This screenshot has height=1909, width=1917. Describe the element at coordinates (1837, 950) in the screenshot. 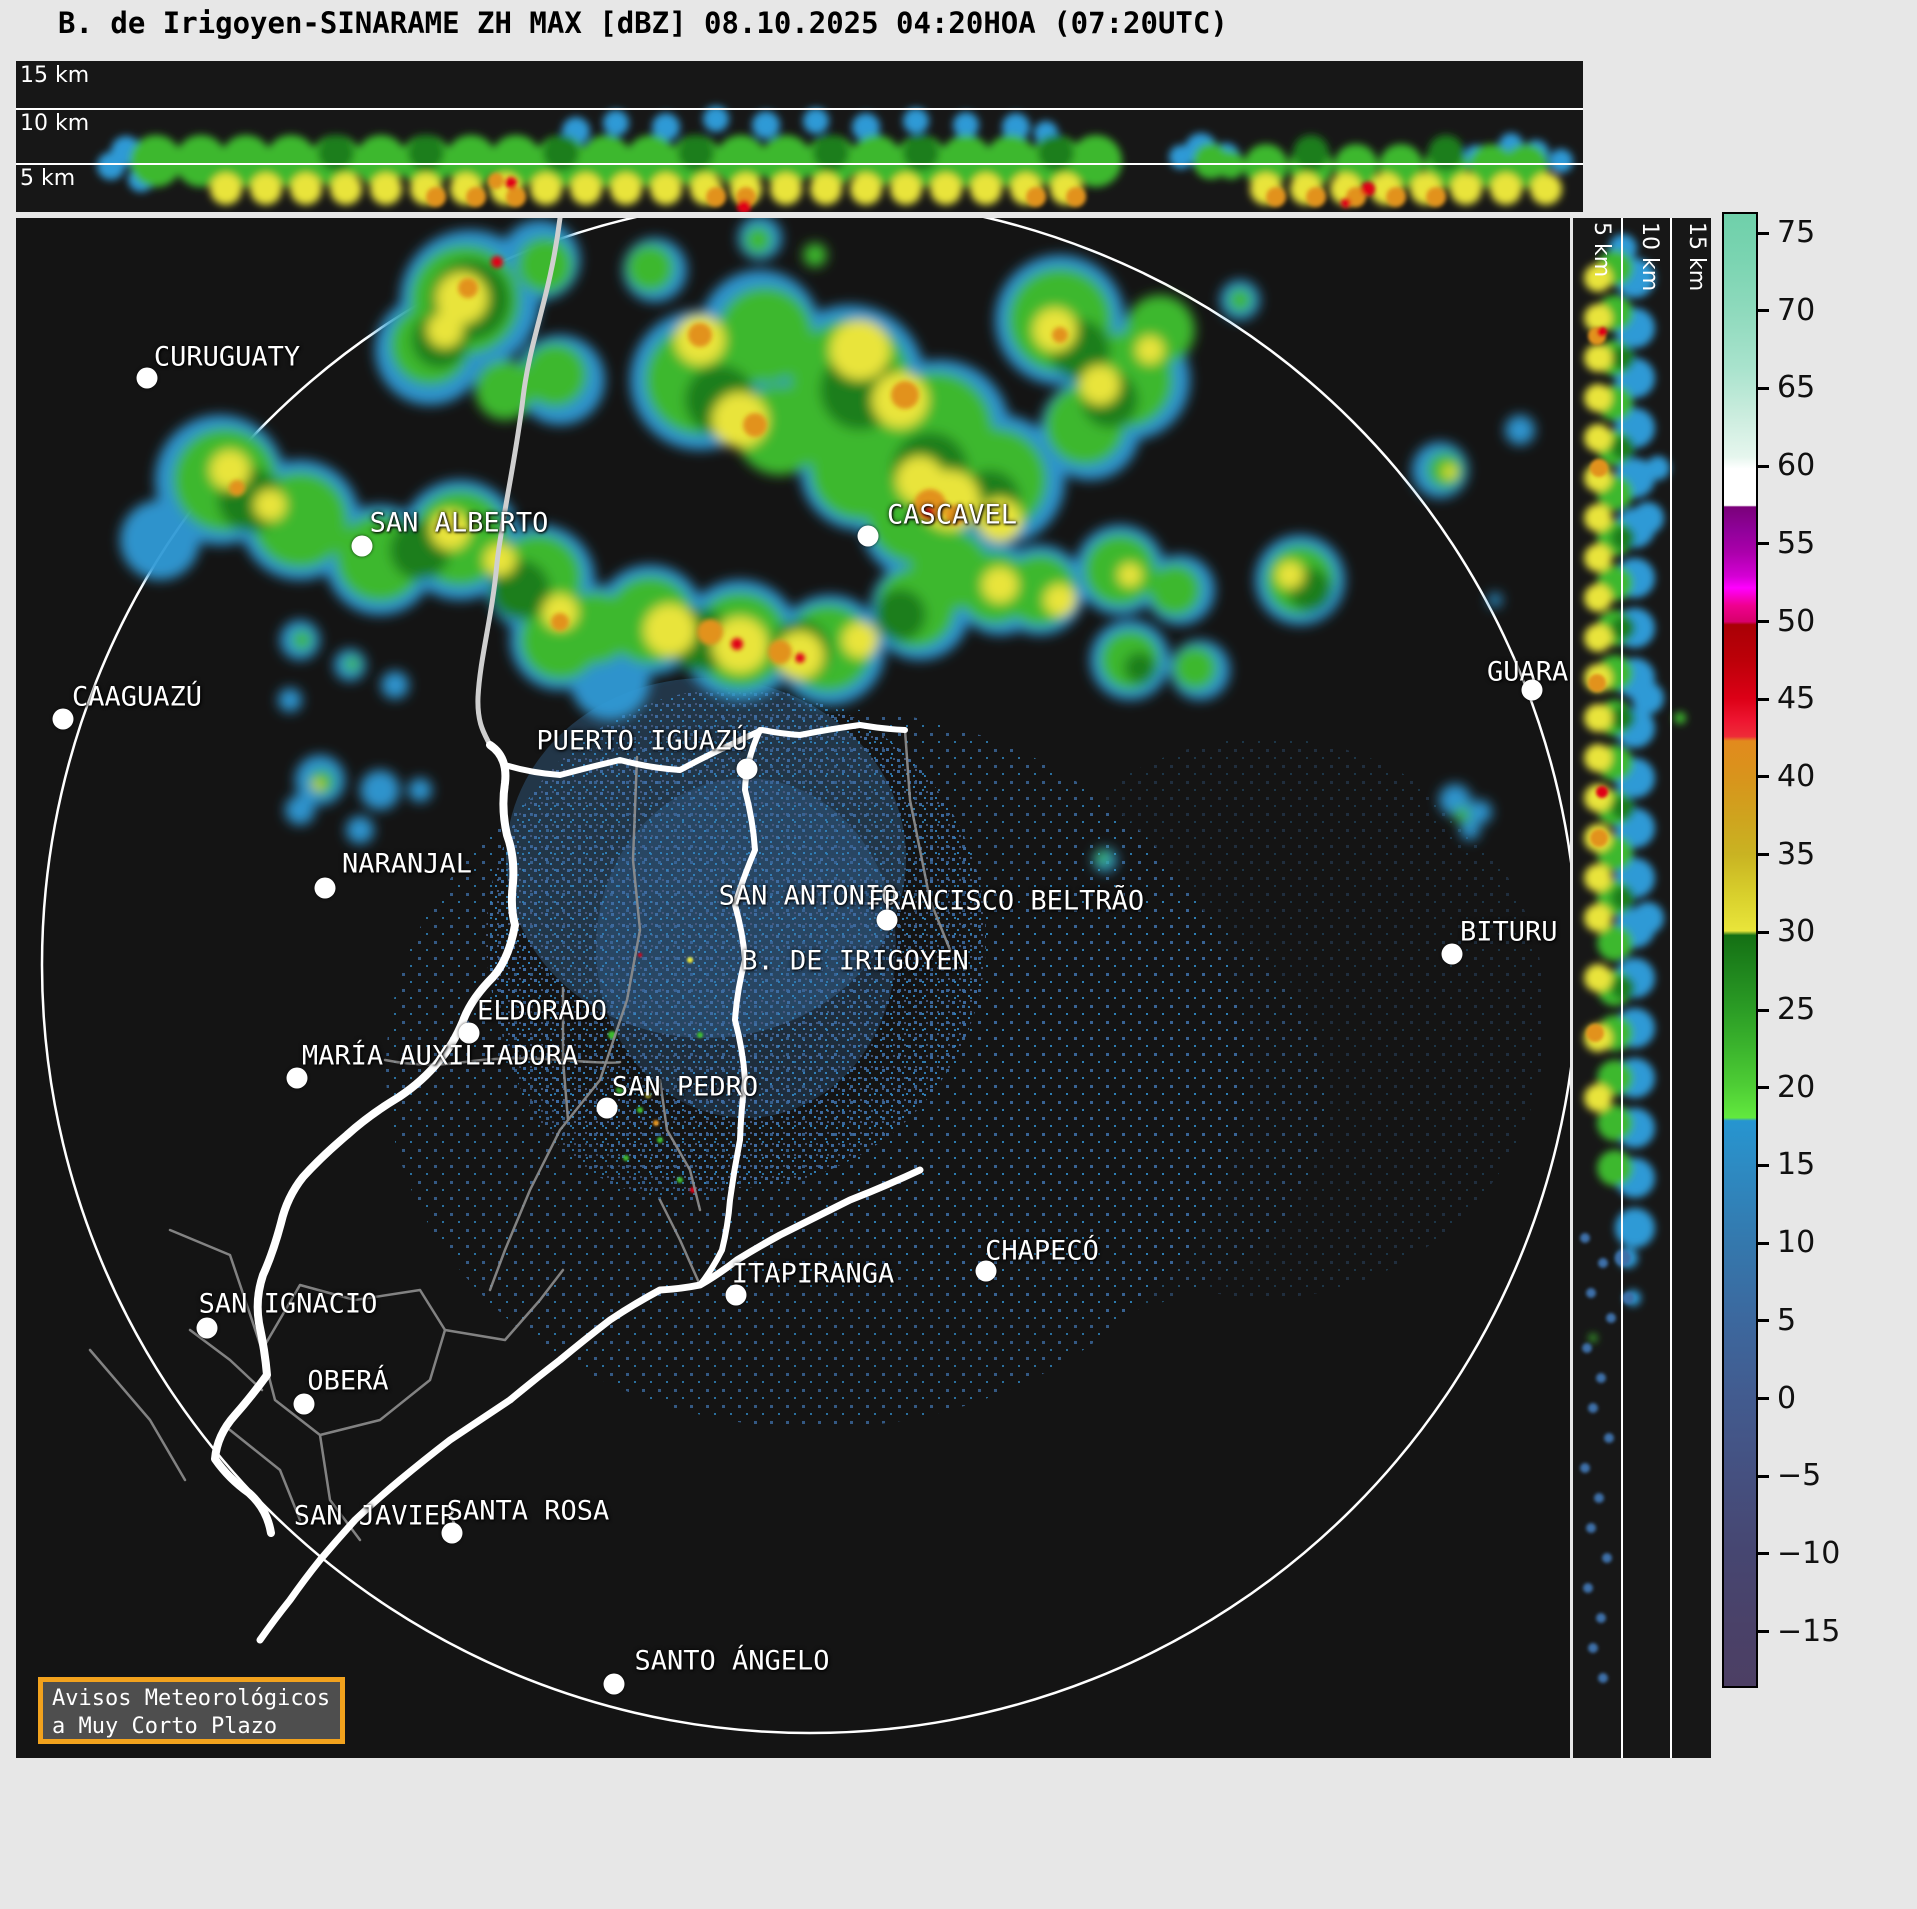

I see `colorbar-ticks: 75 70 65 60 55 50 45 40 35 30 25 20 15 10 5 0 −5 −10 −15` at that location.